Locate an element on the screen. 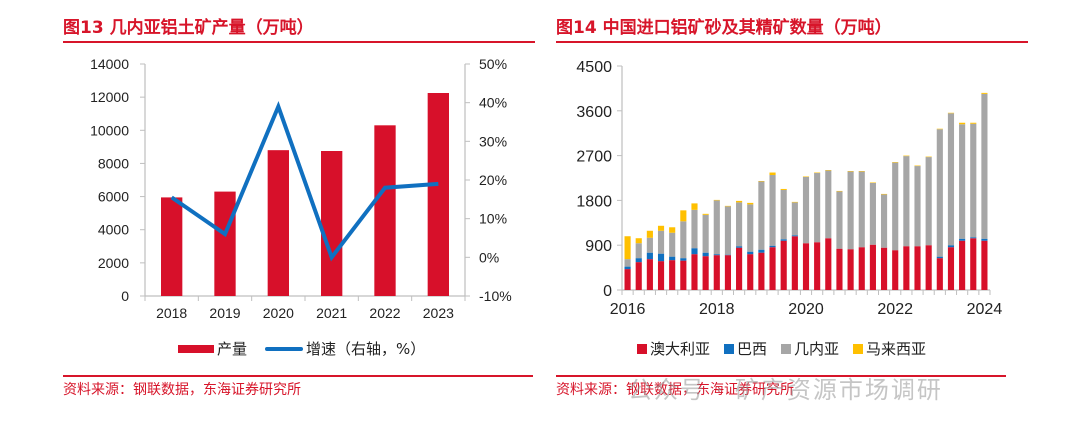 The width and height of the screenshot is (1080, 429). figure-14-legend: 澳大利亚 巴西 几内亚 马来西亚 is located at coordinates (781, 348).